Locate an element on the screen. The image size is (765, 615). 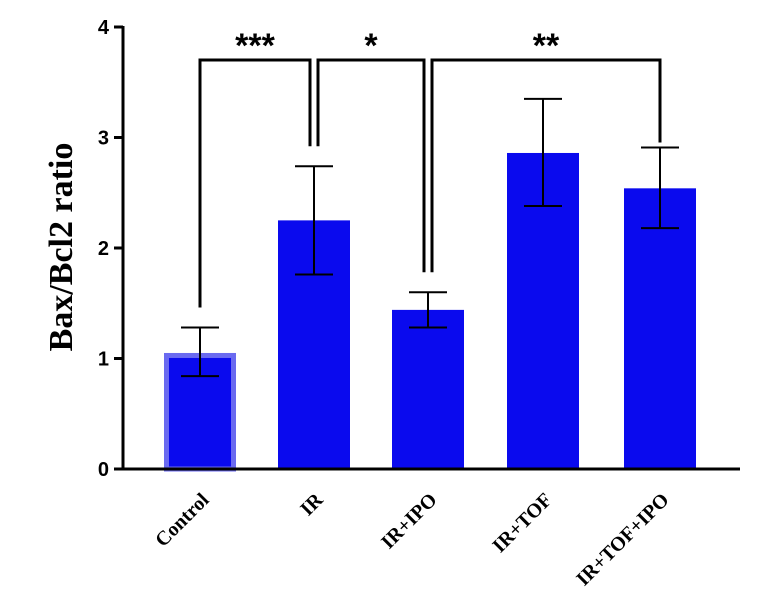
y-tick-label: 0 is located at coordinates (103, 470).